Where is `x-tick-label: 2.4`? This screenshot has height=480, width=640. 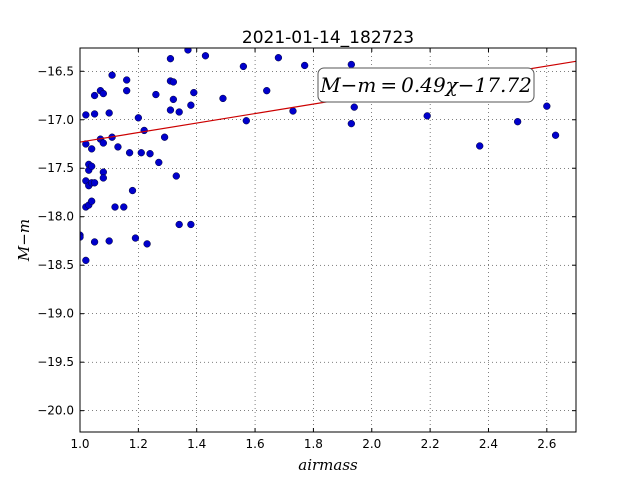
x-tick-label: 2.4 is located at coordinates (488, 444).